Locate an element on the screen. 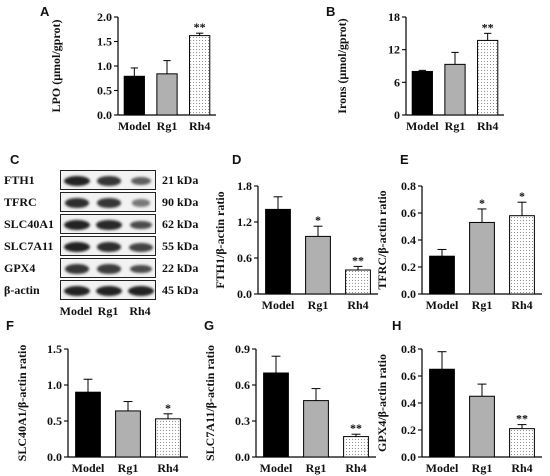 Image resolution: width=550 pixels, height=476 pixels. blot-protein-label: β-actin is located at coordinates (22, 290).